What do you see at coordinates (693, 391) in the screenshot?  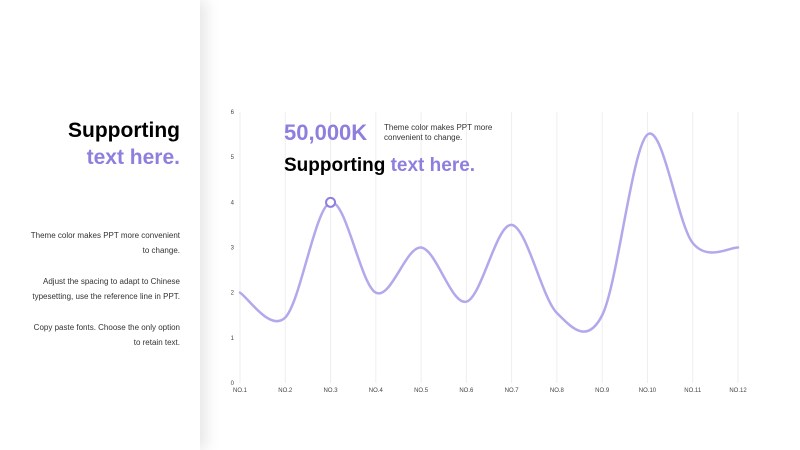 I see `x-tick-label: NO.11` at bounding box center [693, 391].